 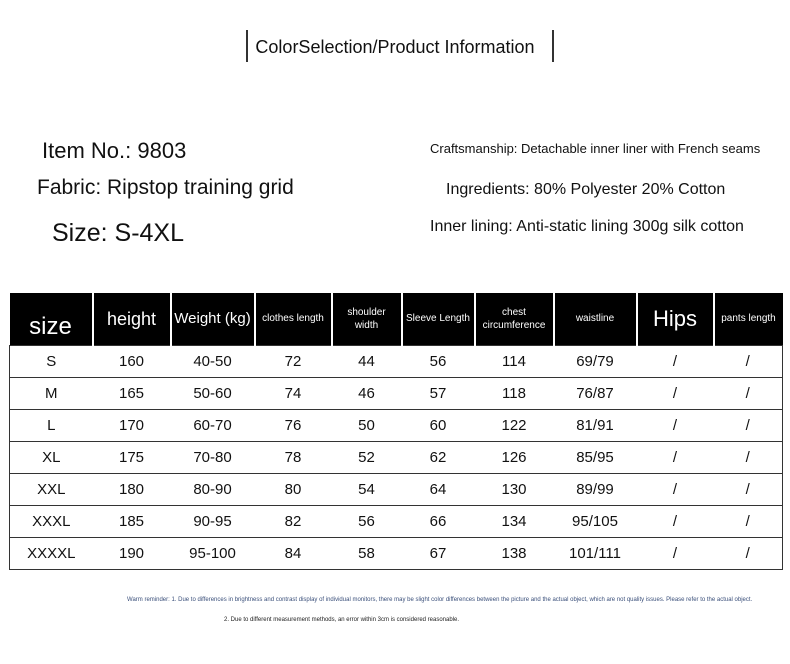 I want to click on table-cell: 72, so click(x=293, y=361).